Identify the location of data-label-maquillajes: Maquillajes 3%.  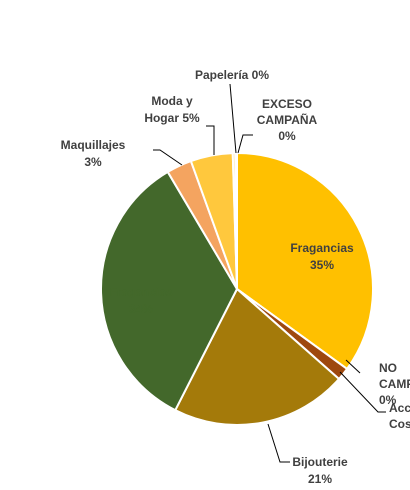
(93, 153).